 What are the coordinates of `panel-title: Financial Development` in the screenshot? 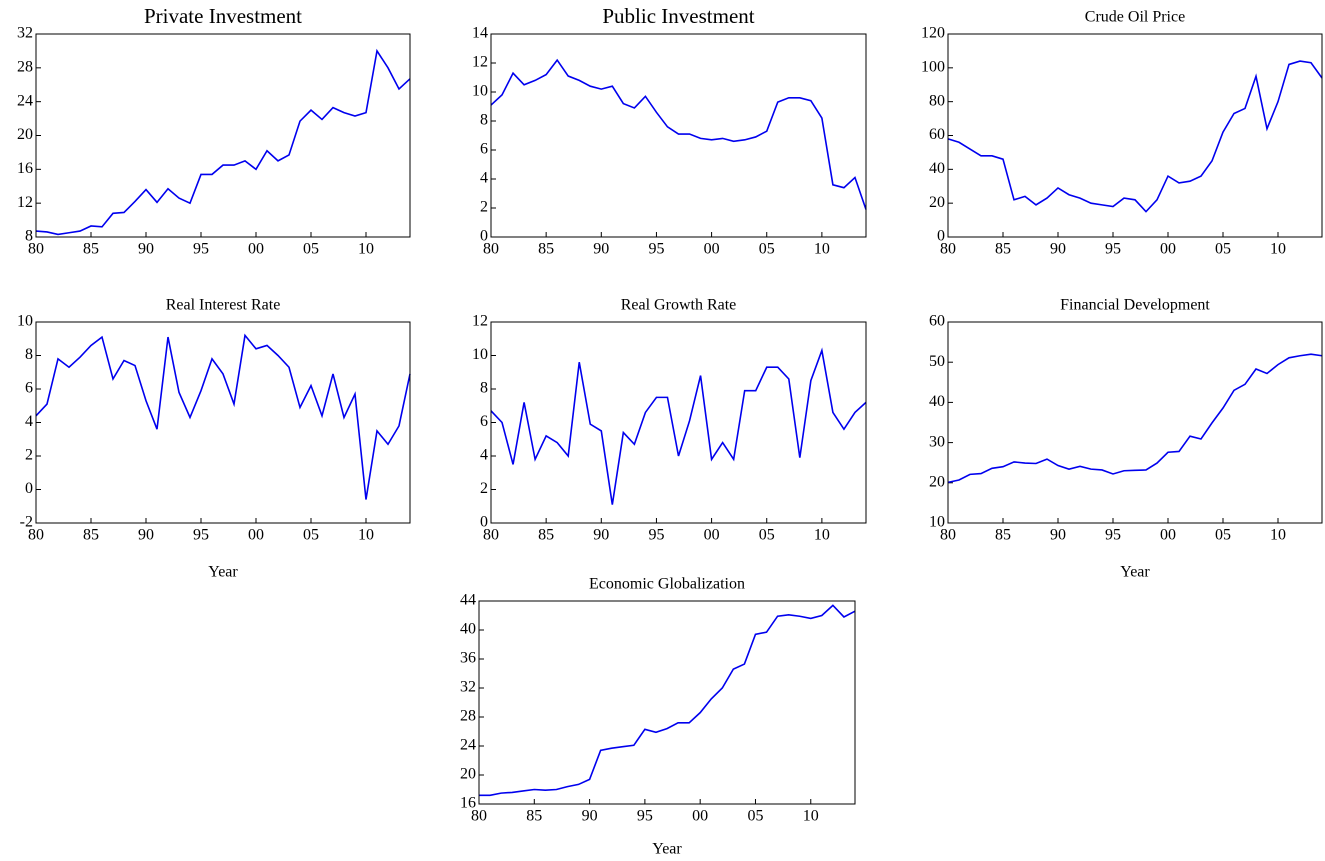 It's located at (1135, 305).